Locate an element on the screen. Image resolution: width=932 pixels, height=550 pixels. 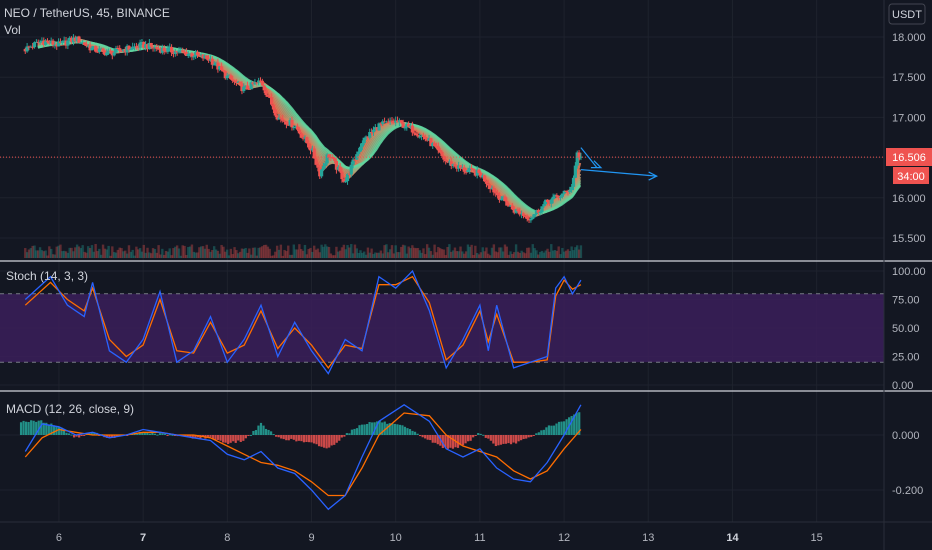
volume-label: Vol is located at coordinates (12, 30).